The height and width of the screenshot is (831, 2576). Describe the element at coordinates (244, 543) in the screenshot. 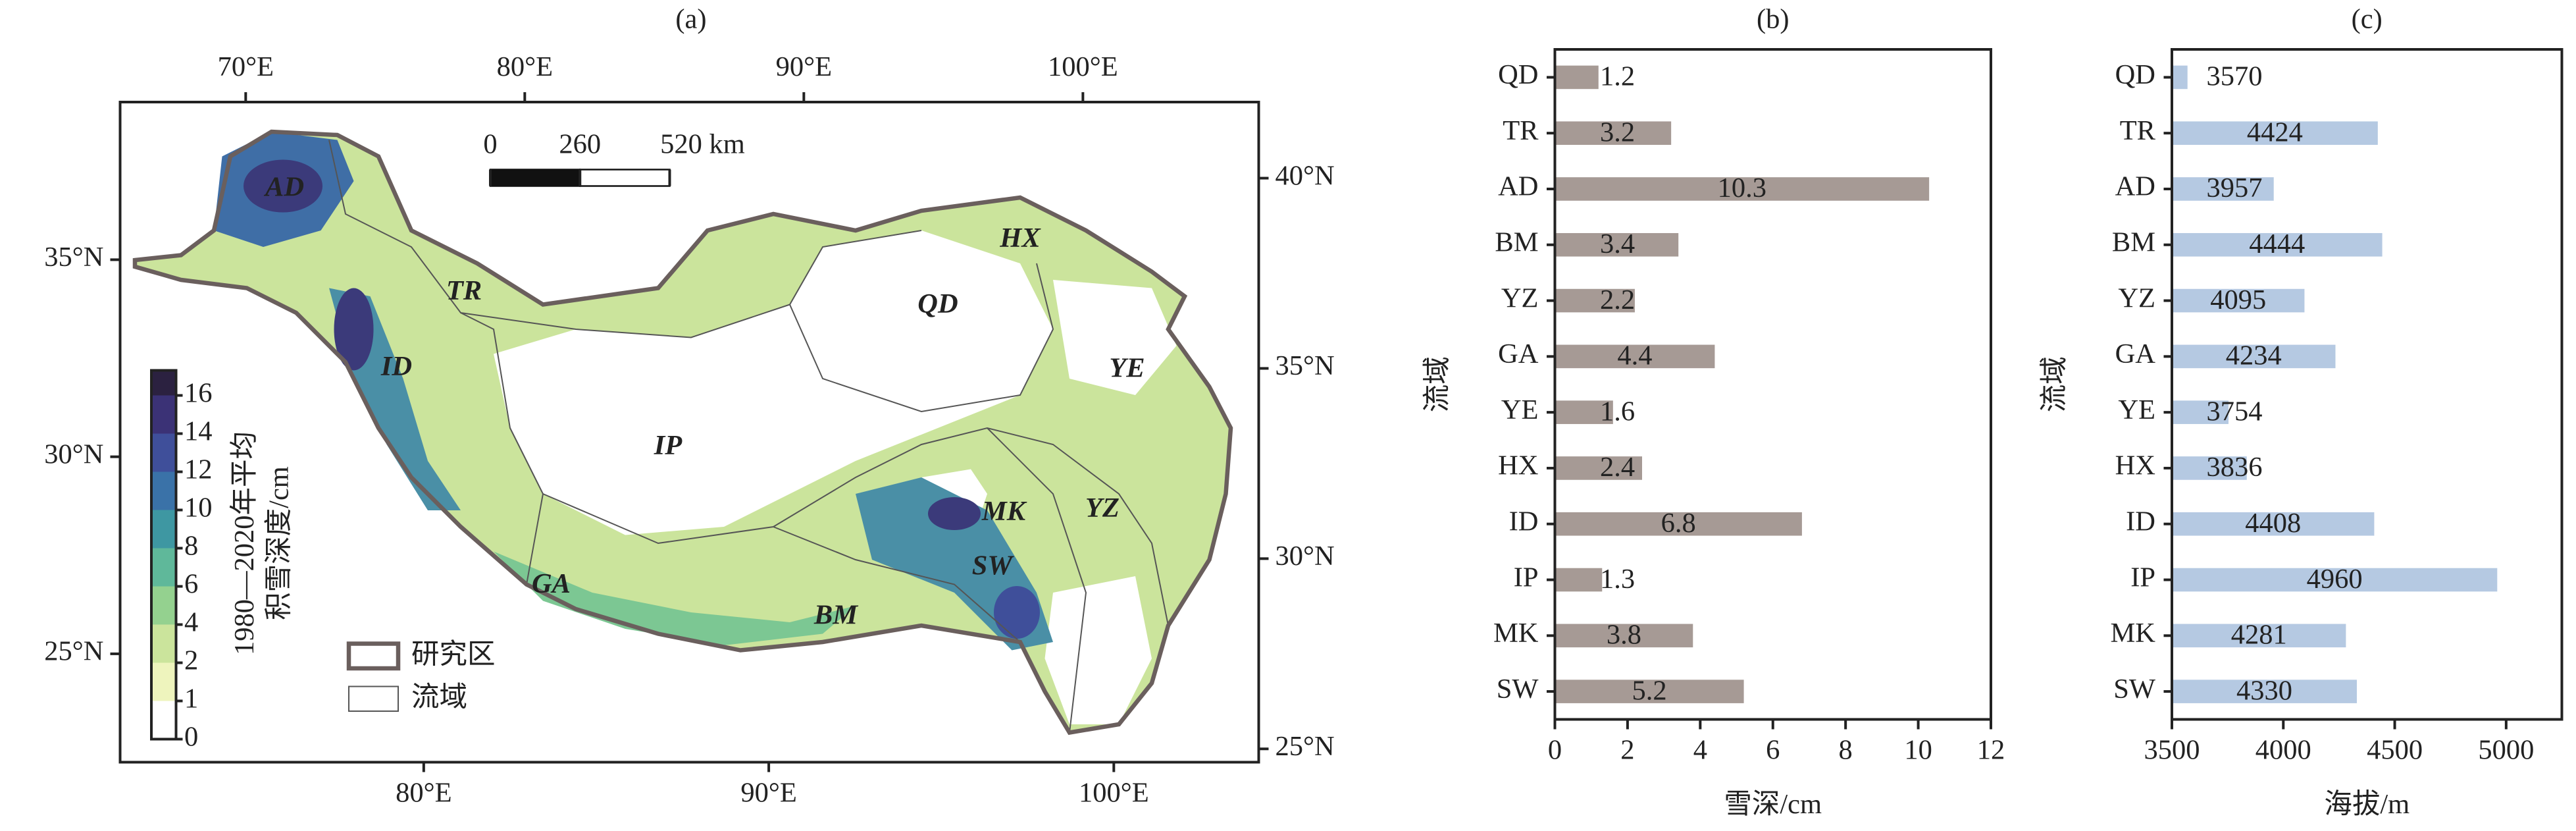

I see `colorbar-label: 1980—2020年平均` at that location.